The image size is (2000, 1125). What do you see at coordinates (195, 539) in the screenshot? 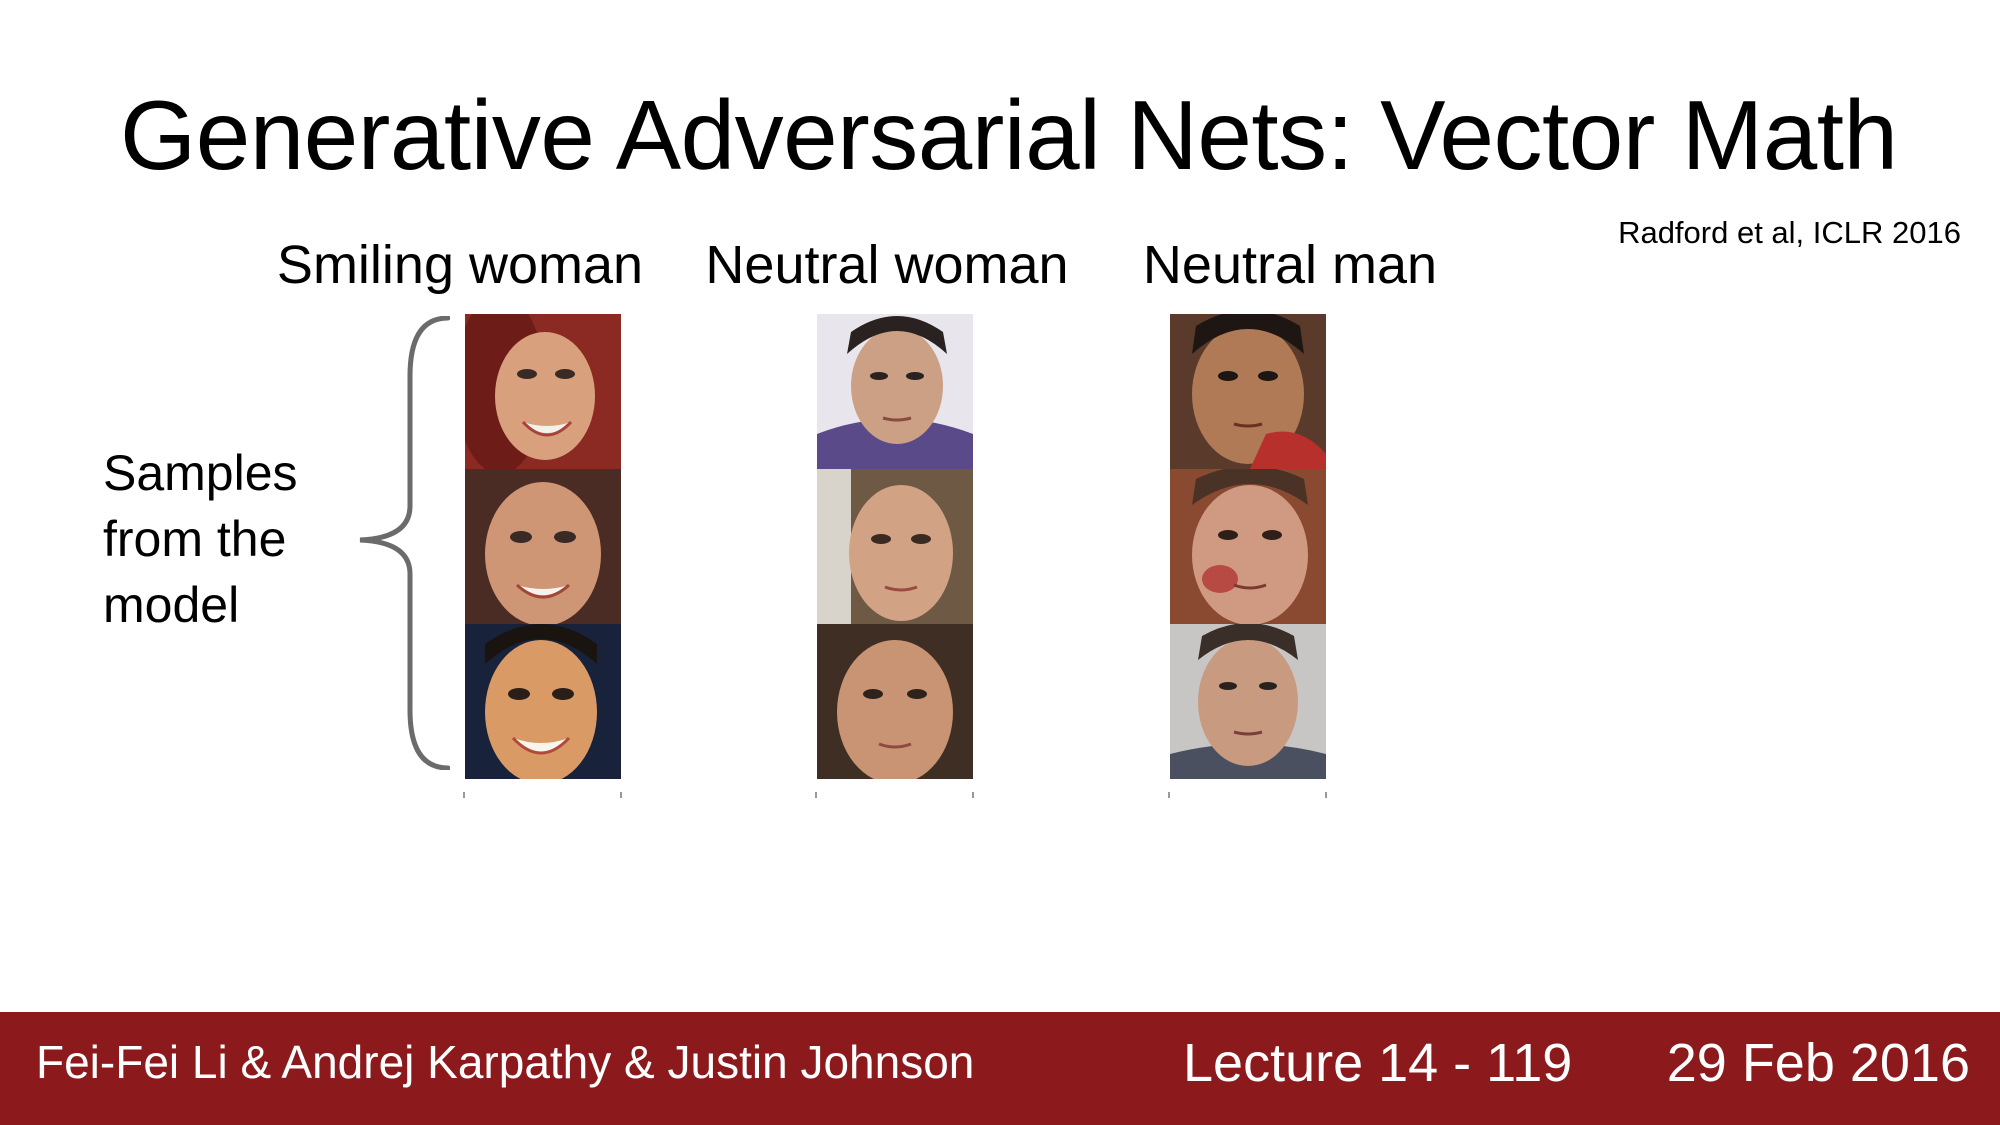
I see `samples-label-line-2: from the` at bounding box center [195, 539].